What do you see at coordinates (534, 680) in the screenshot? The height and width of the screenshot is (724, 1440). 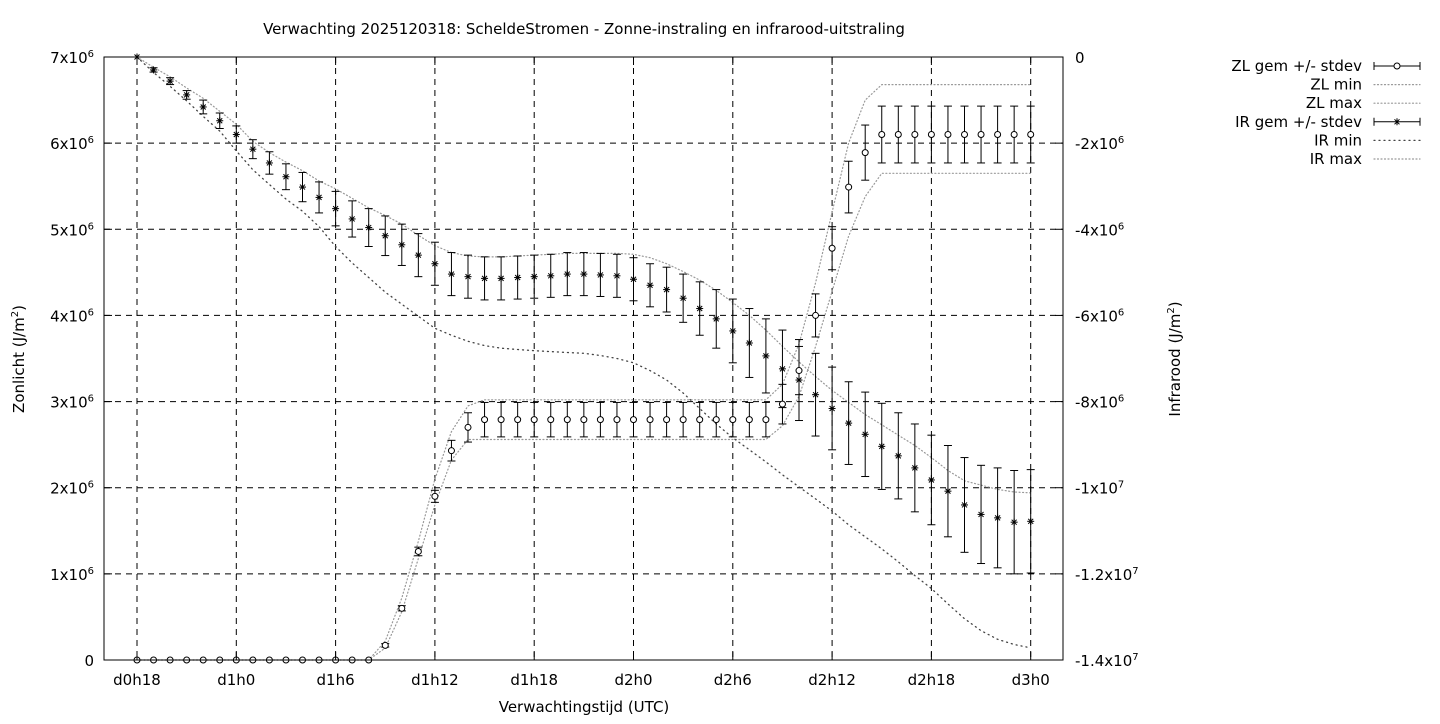 I see `x-tick-label: d1h18` at bounding box center [534, 680].